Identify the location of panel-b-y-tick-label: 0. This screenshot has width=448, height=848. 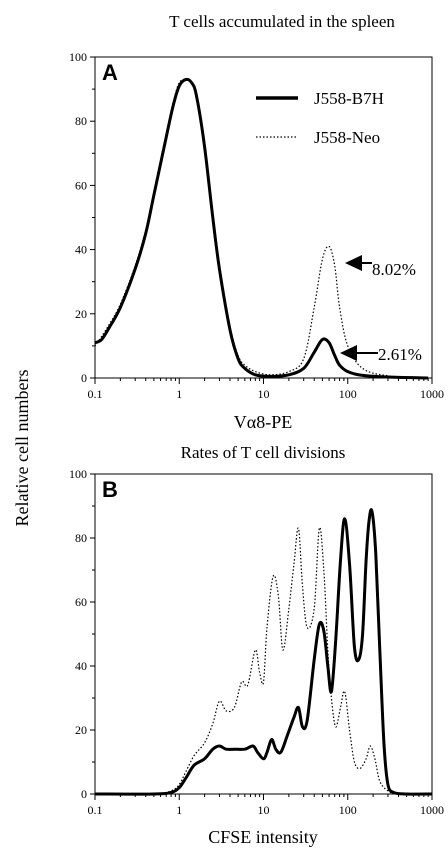
(84, 794).